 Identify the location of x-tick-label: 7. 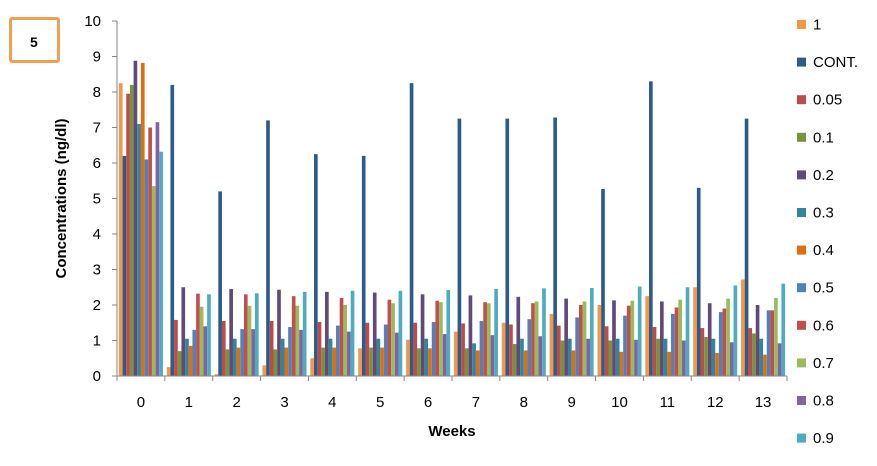
(476, 402).